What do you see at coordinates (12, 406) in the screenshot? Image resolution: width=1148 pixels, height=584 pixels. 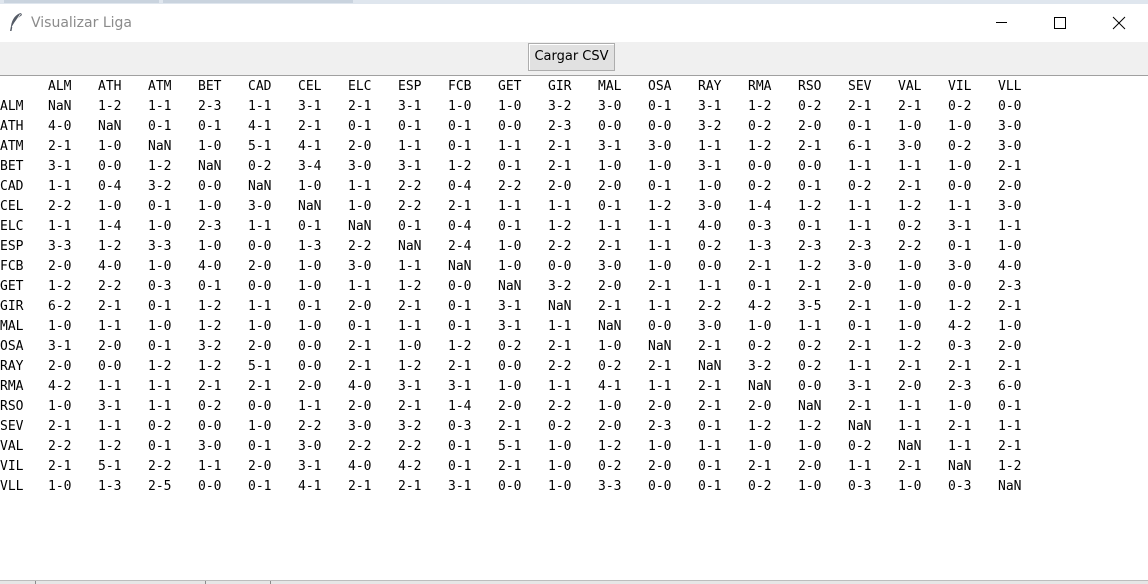 I see `row-header: RSO` at bounding box center [12, 406].